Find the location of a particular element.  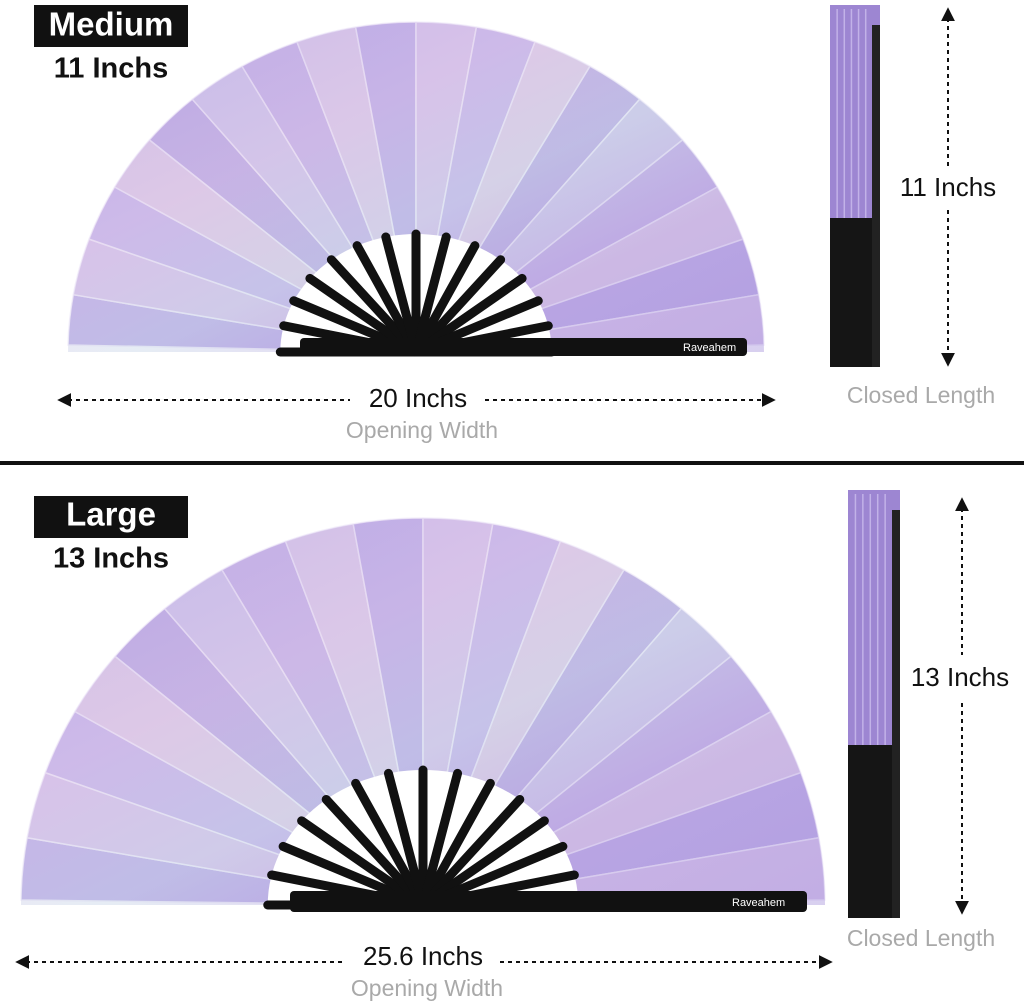

width-text: 25.6 Inchs is located at coordinates (423, 956).